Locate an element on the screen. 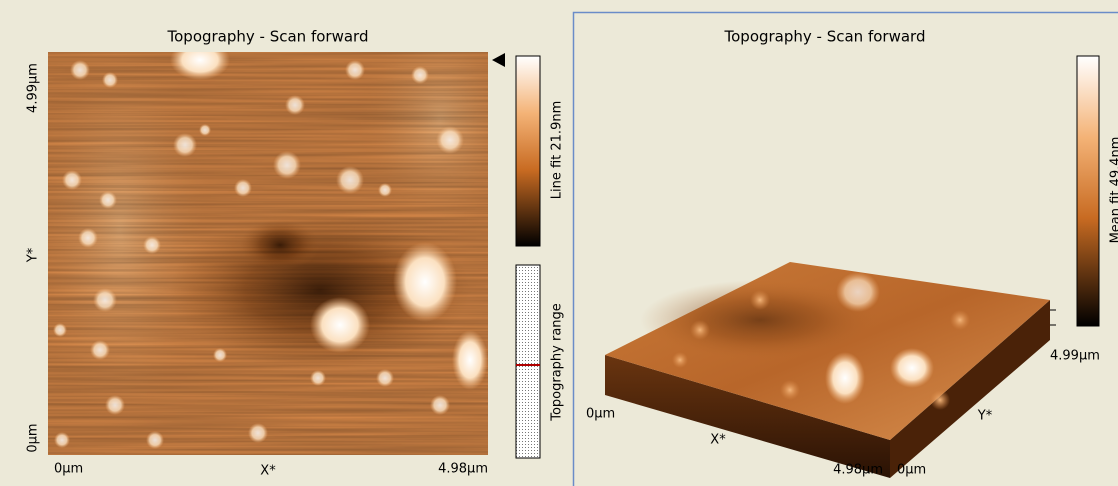  line-marker is located at coordinates (498, 60).